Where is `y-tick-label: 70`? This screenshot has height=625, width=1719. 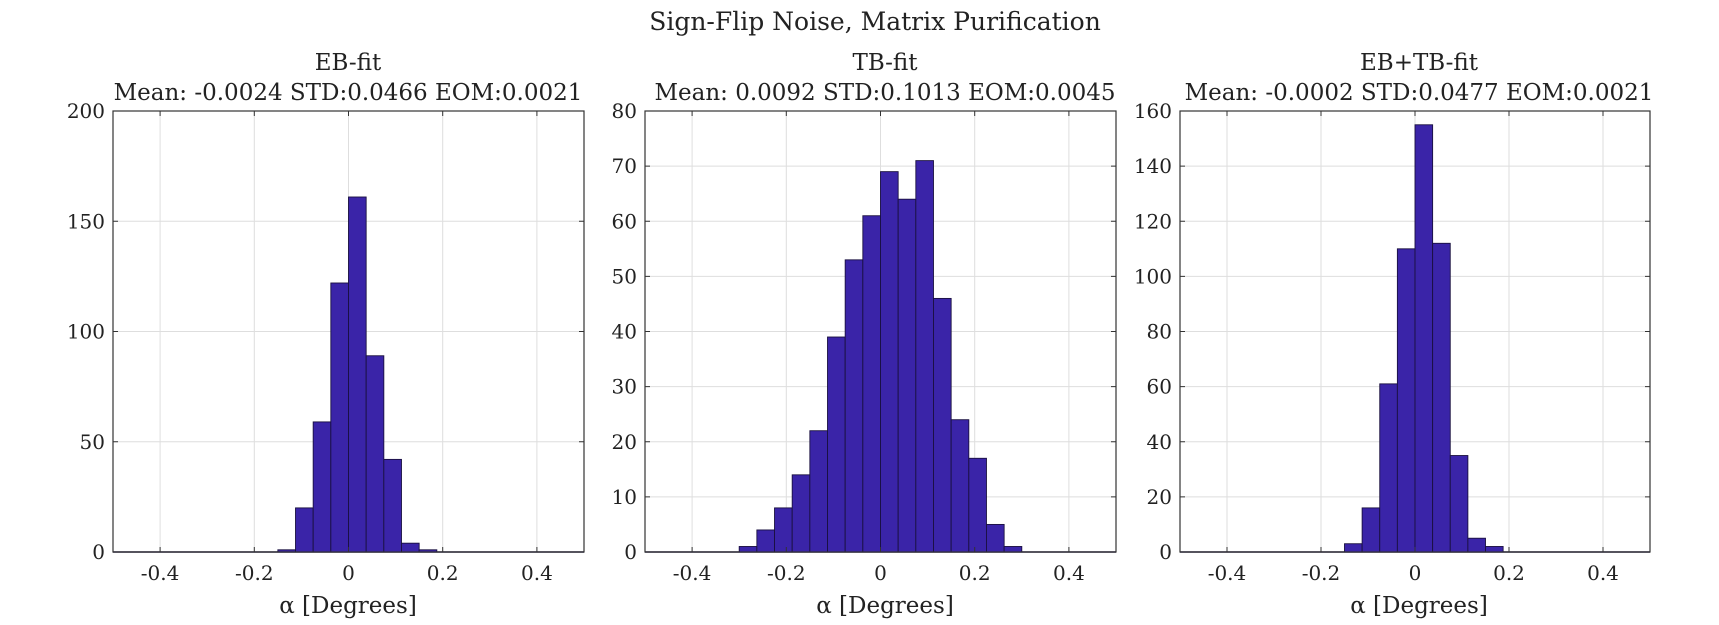 y-tick-label: 70 is located at coordinates (624, 166).